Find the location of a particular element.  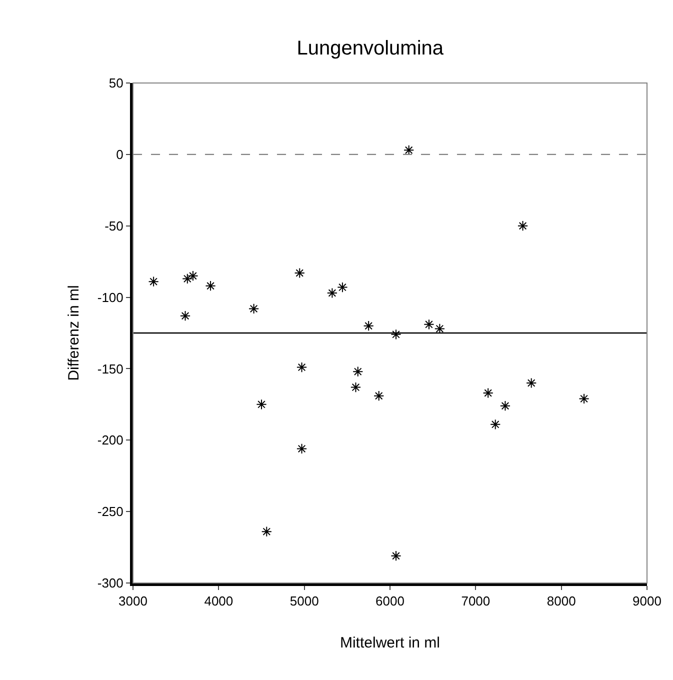

x-tick-label: 3000 is located at coordinates (133, 601).